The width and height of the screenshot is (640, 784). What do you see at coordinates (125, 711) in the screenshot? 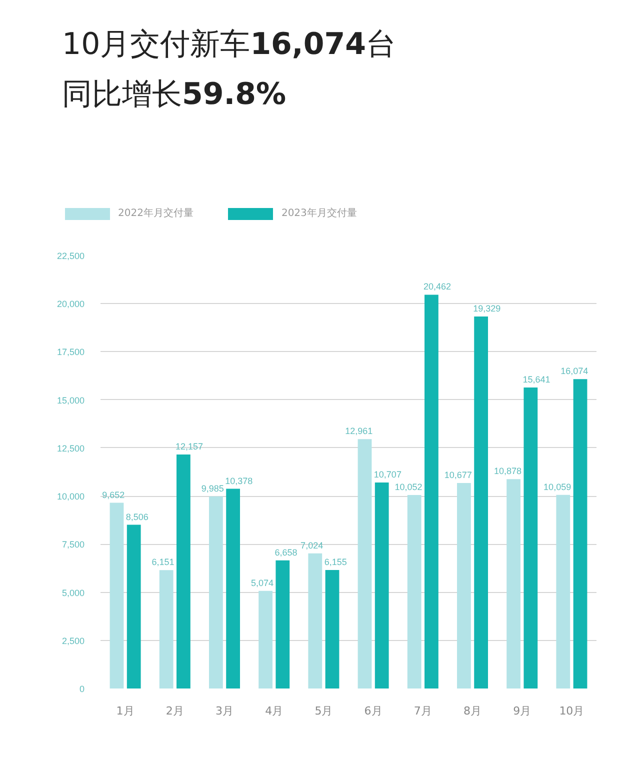
I see `x-tick-label: 1月` at bounding box center [125, 711].